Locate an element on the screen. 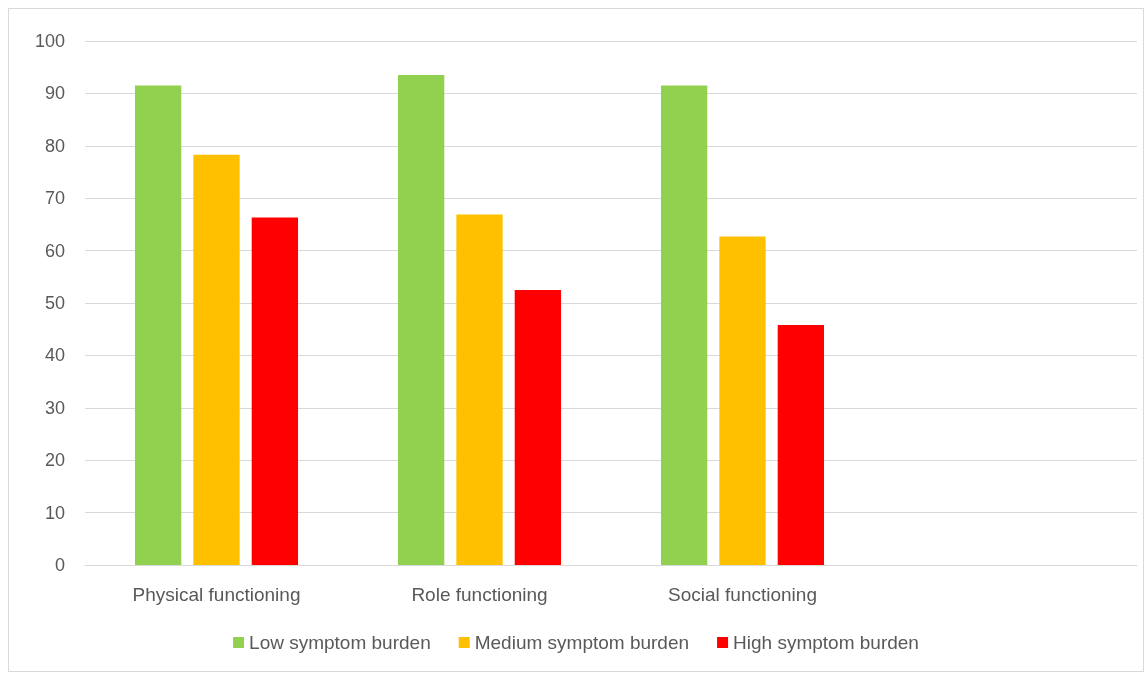  y-tick-label: 70 is located at coordinates (54, 198).